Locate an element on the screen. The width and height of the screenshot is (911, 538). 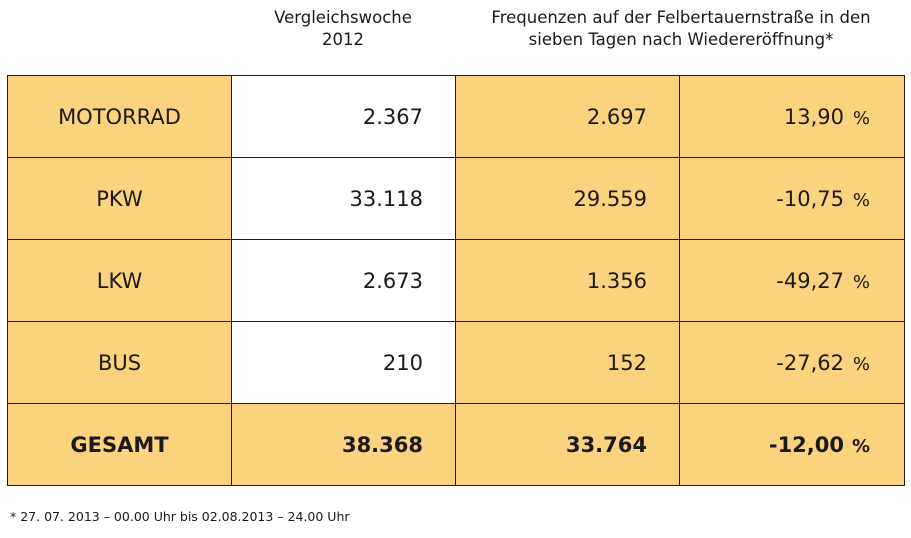
category-cell: LKW is located at coordinates (119, 280).